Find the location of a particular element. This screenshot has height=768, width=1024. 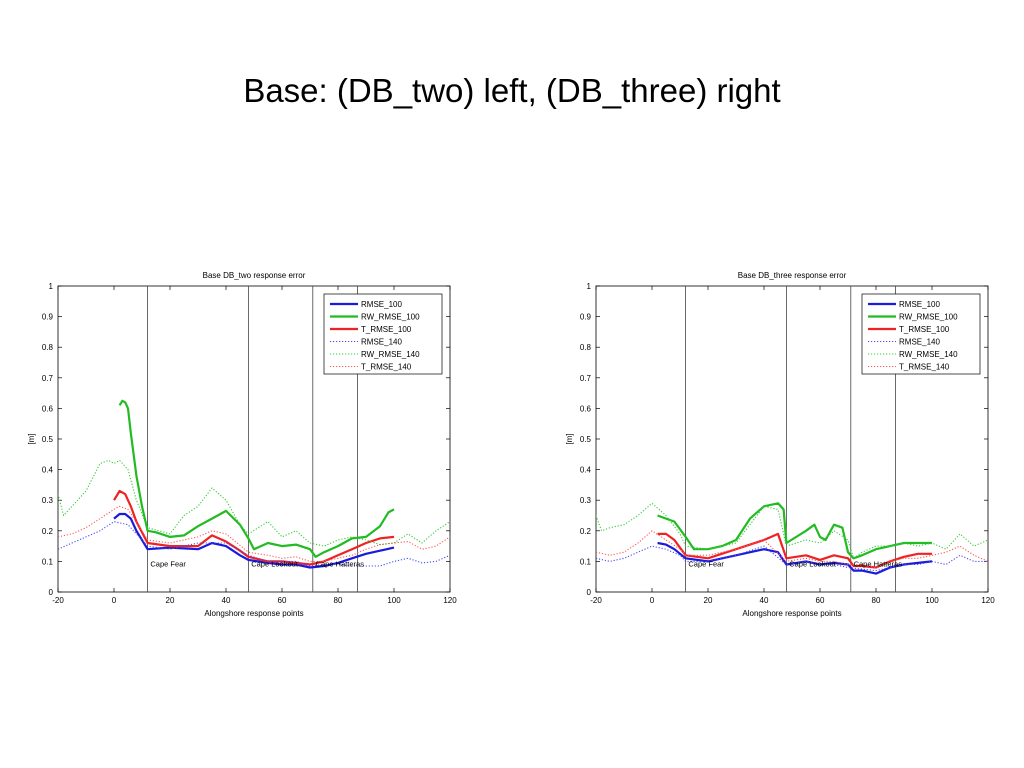

slide-title: Base: (DB_two) left, (DB_three) right is located at coordinates (512, 90).